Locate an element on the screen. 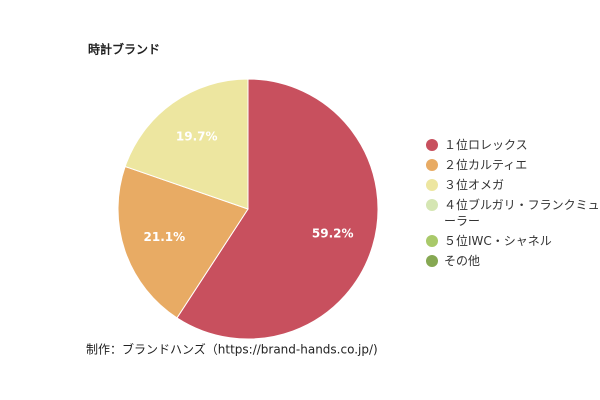  legend-label: ５位IWC・シャネル is located at coordinates (498, 241).